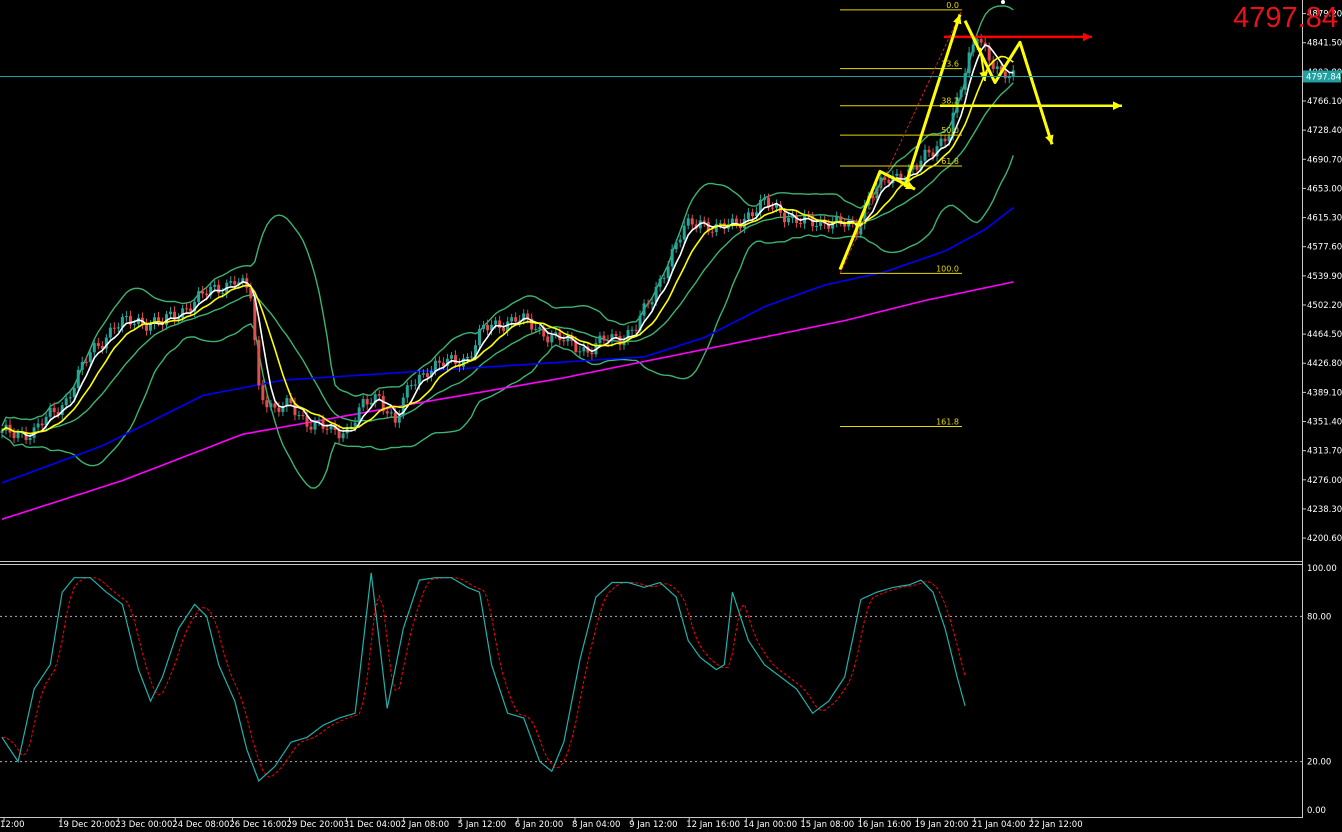 The image size is (1342, 832). What do you see at coordinates (1324, 15) in the screenshot?
I see `price-tick-label: 4879.20` at bounding box center [1324, 15].